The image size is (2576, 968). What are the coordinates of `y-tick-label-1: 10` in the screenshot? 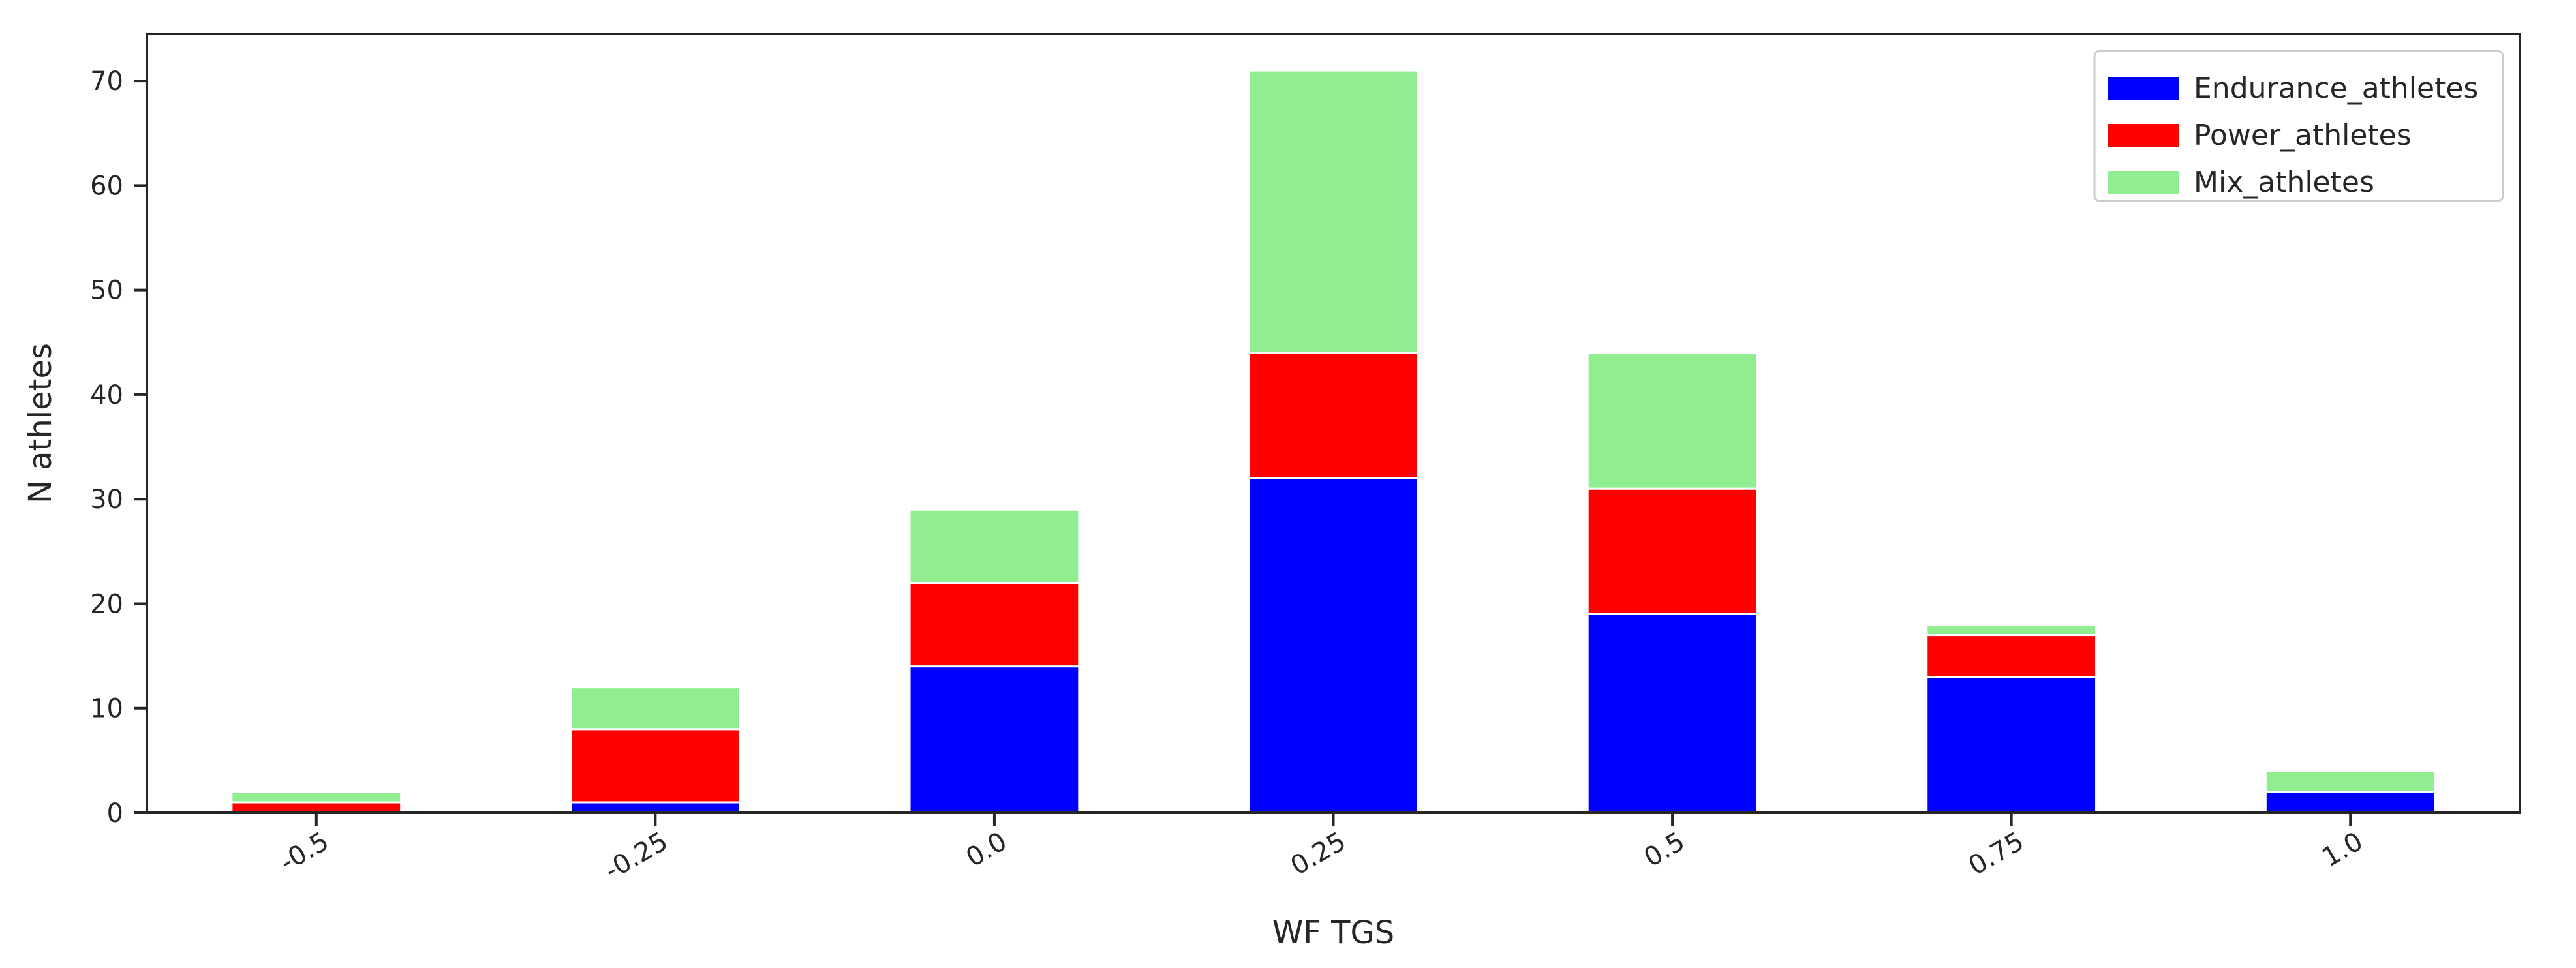 It's located at (106, 709).